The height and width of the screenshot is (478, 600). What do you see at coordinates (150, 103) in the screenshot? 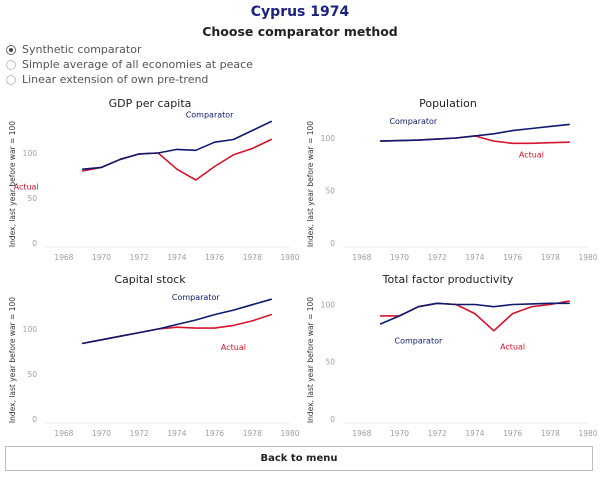
I see `chart-title: GDP per capita` at bounding box center [150, 103].